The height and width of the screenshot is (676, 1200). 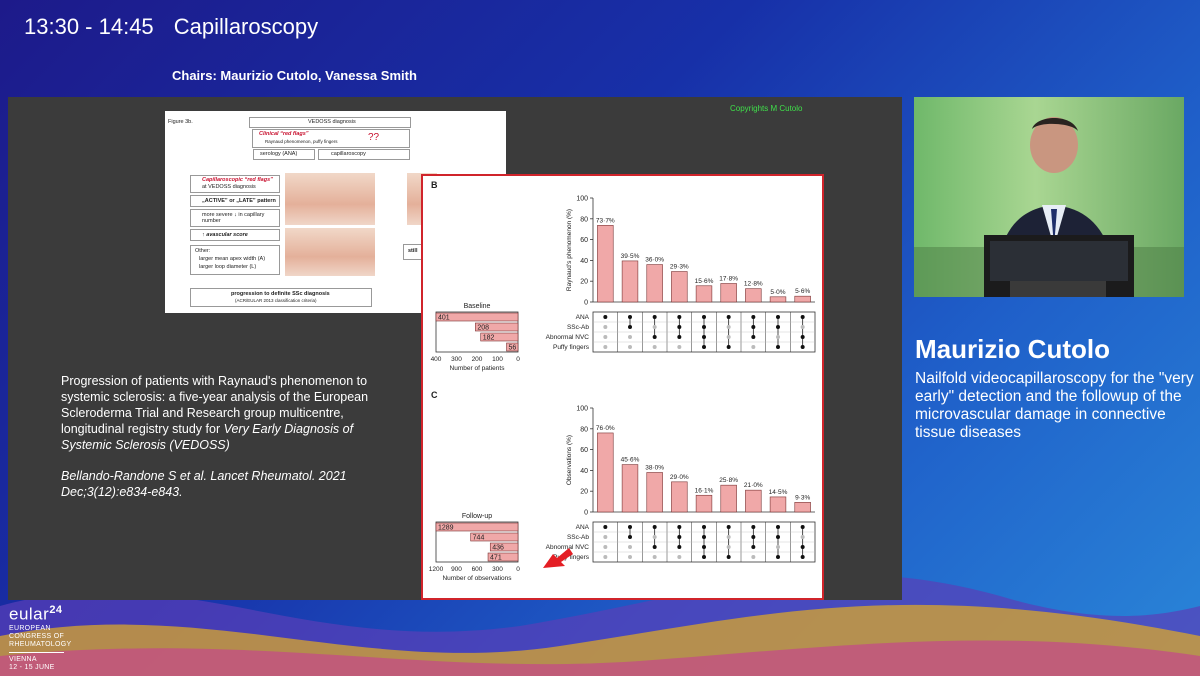 I want to click on set-size-tick-label: 900, so click(x=456, y=569).